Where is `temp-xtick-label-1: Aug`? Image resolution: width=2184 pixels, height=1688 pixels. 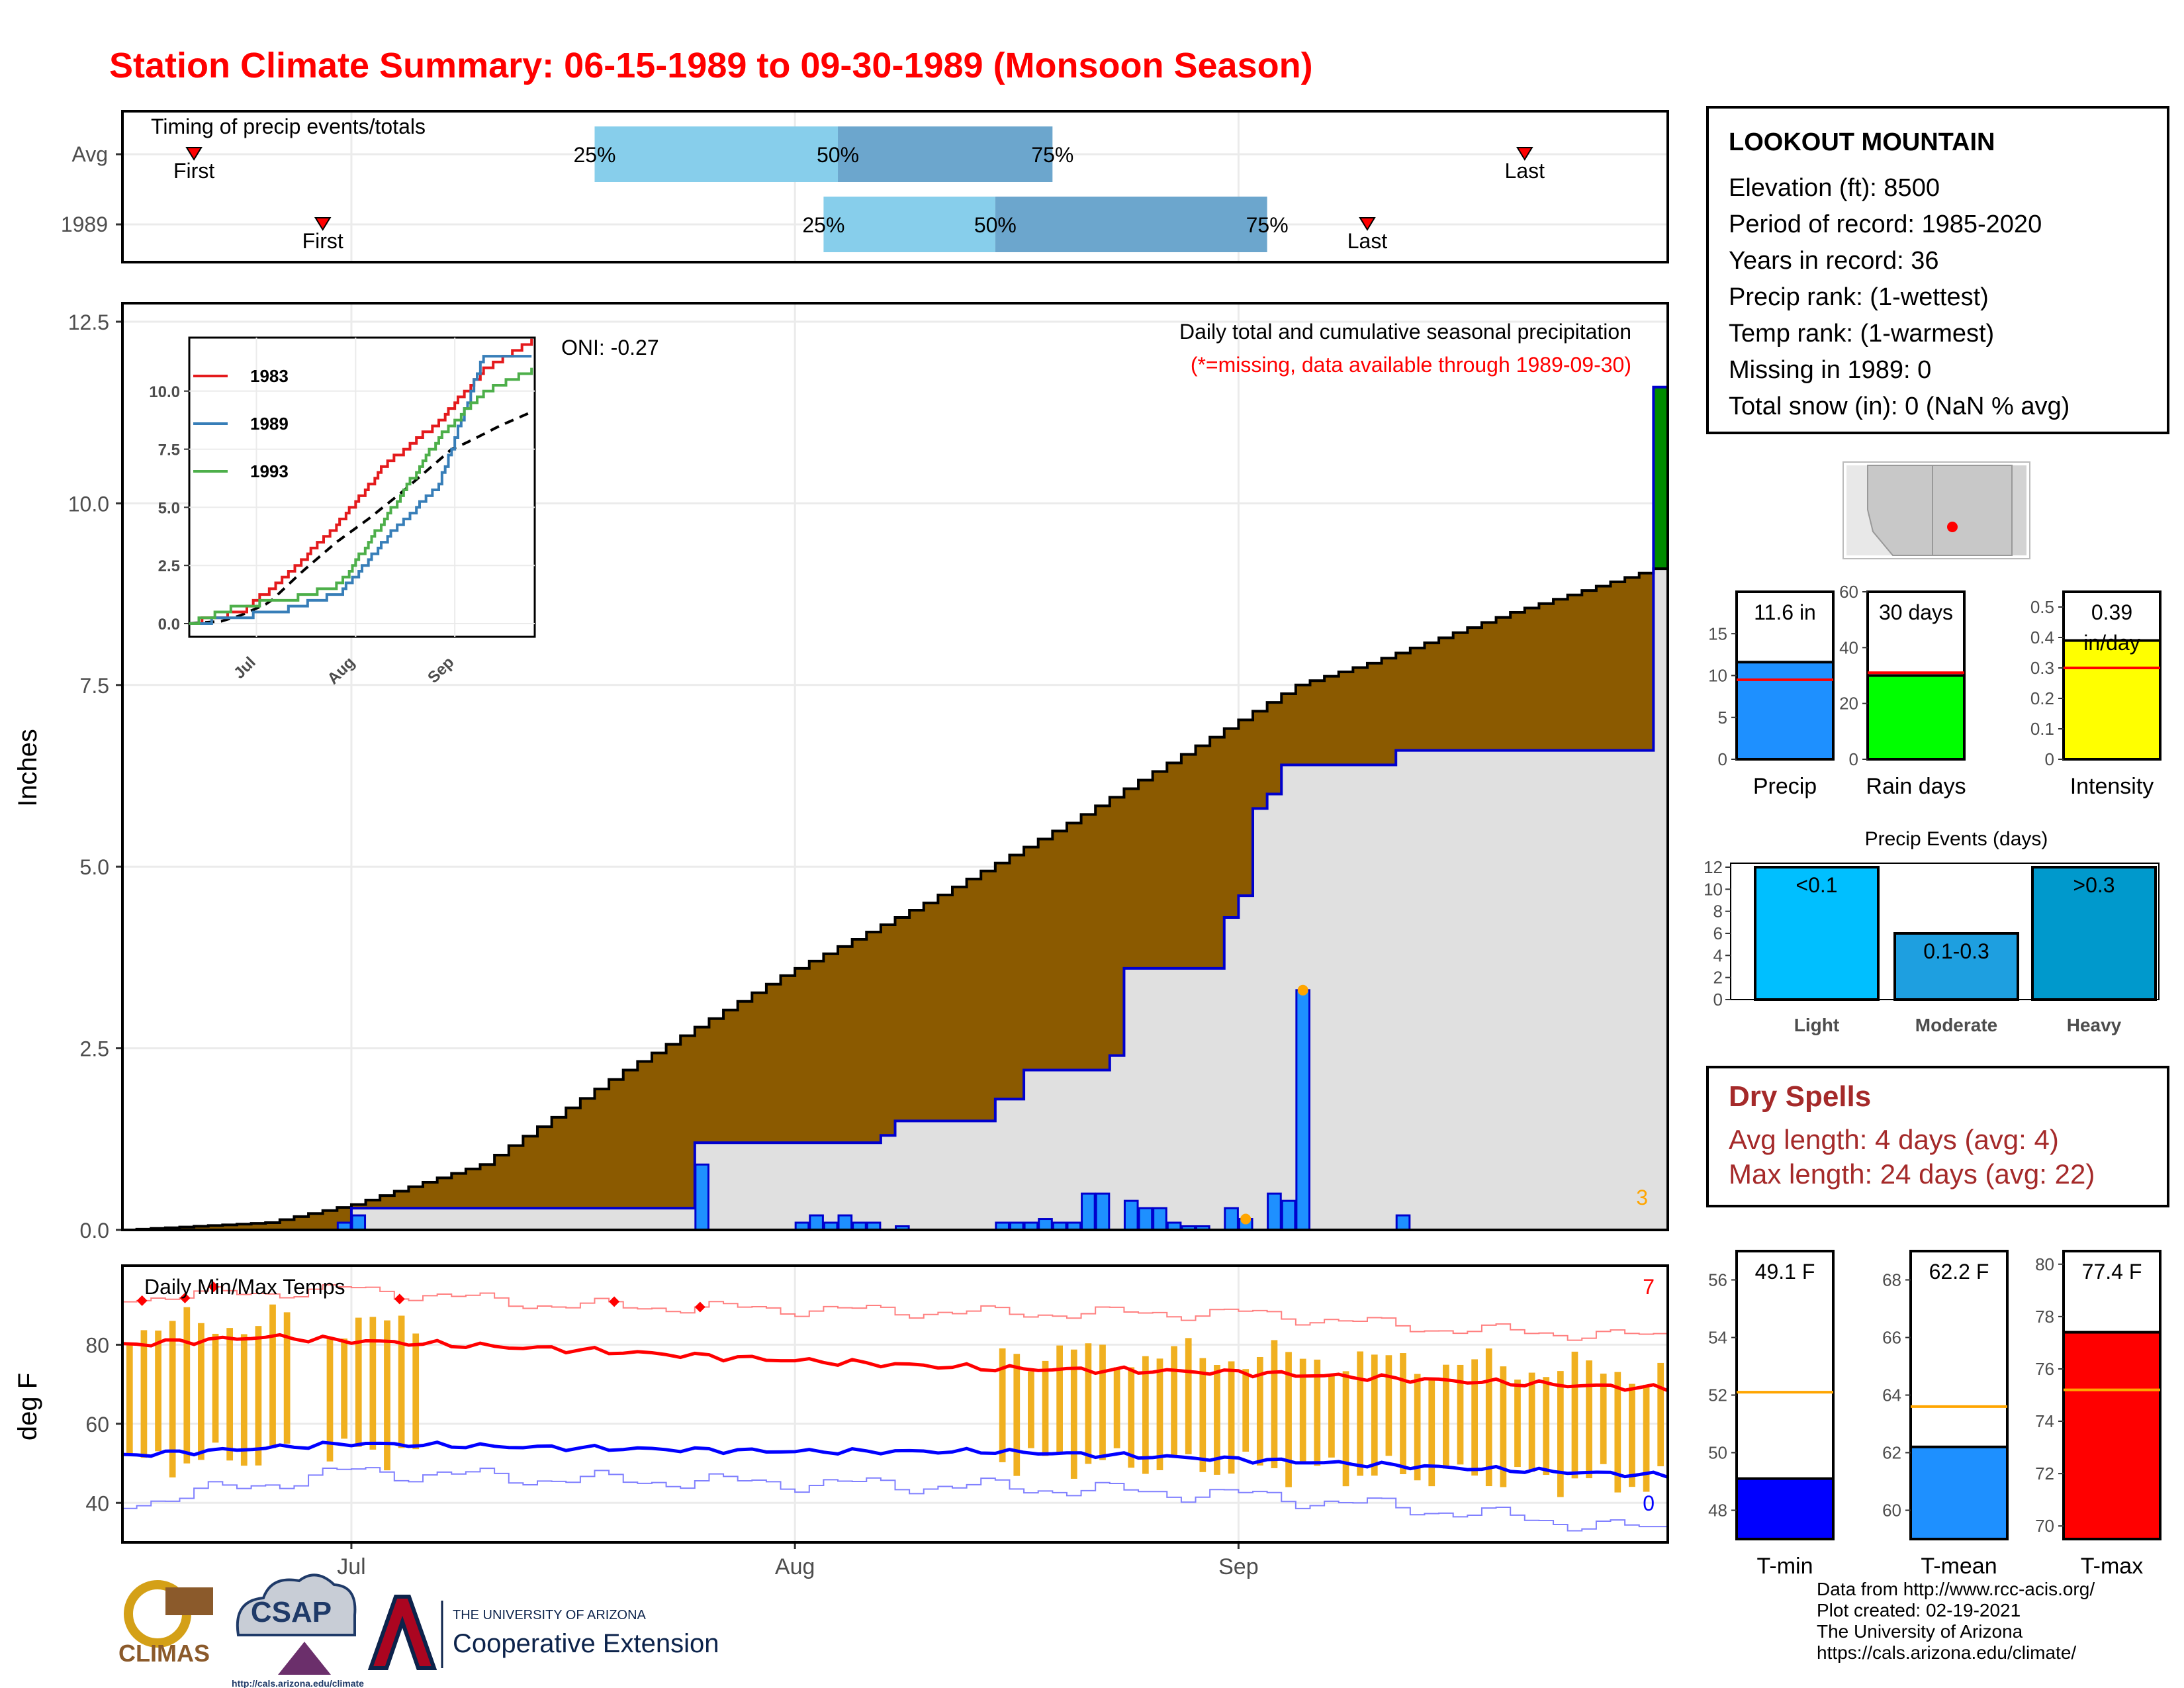 temp-xtick-label-1: Aug is located at coordinates (795, 1566).